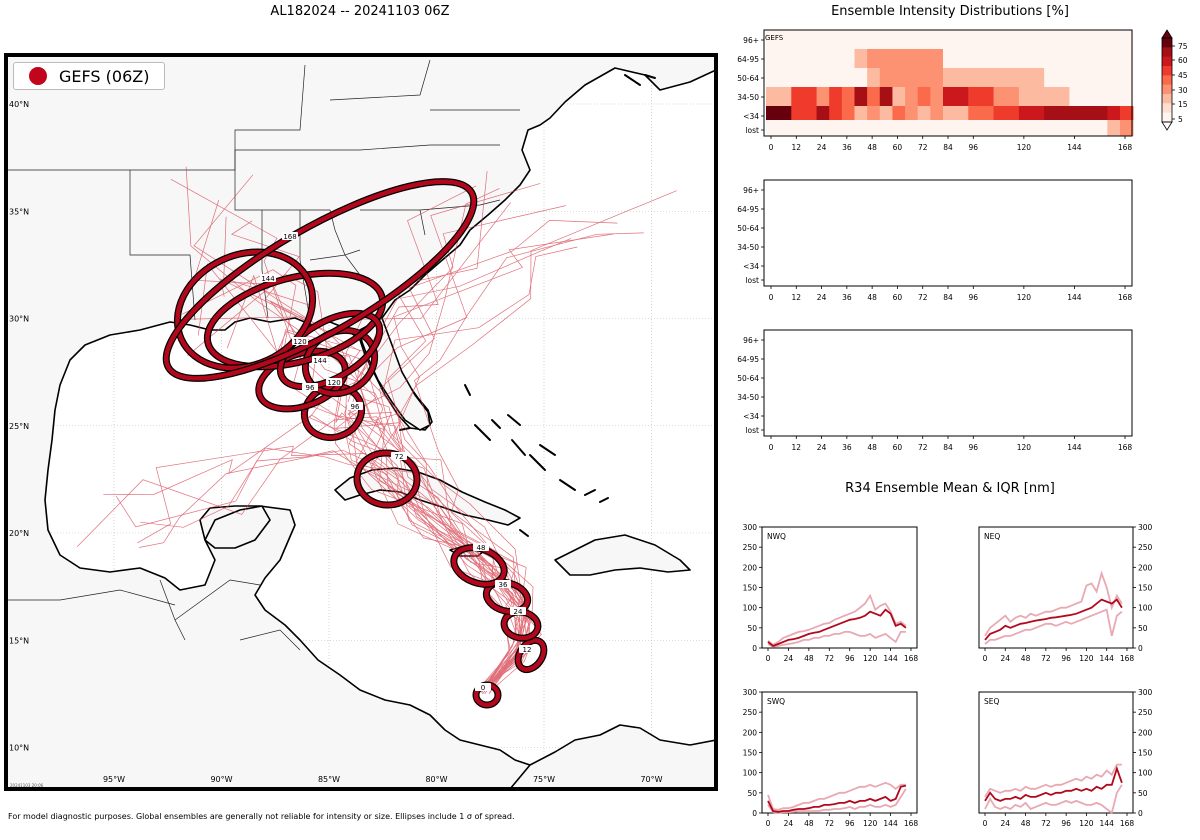 Image resolution: width=1200 pixels, height=840 pixels. I want to click on colorbar-tick-label: 15, so click(1183, 104).